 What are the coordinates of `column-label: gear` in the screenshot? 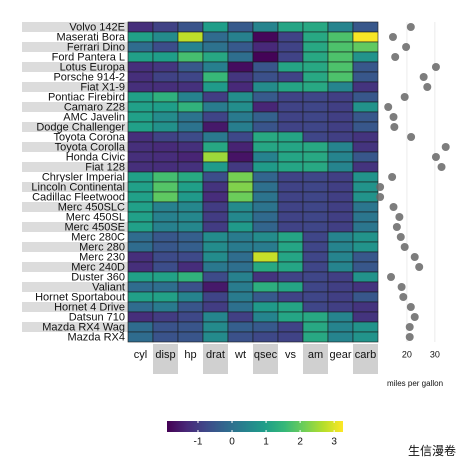 It's located at (340, 355).